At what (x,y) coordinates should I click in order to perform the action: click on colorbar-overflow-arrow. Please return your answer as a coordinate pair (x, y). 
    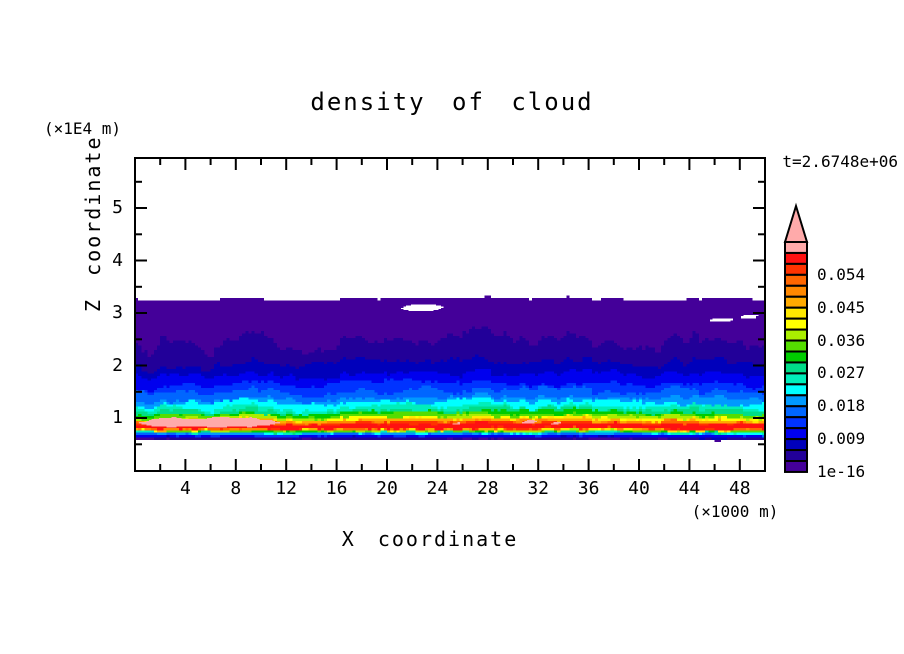
    Looking at the image, I should click on (796, 222).